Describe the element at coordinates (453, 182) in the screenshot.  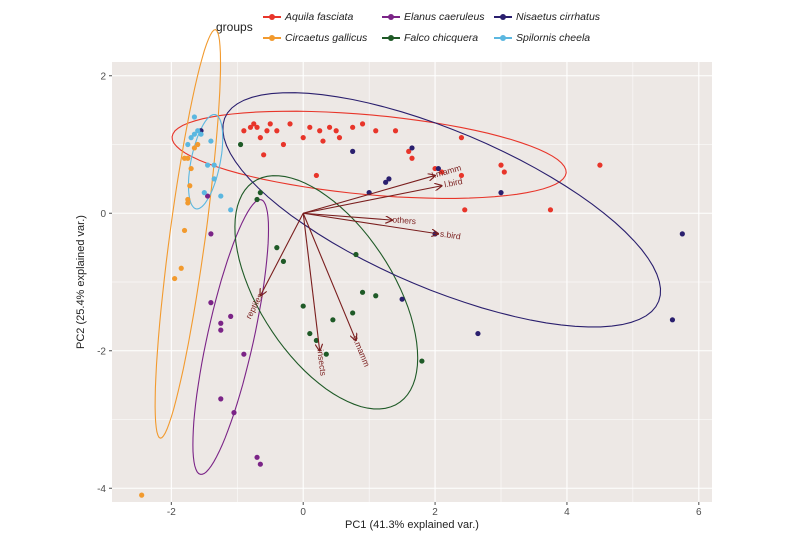
I see `loading-label: l.bird` at that location.